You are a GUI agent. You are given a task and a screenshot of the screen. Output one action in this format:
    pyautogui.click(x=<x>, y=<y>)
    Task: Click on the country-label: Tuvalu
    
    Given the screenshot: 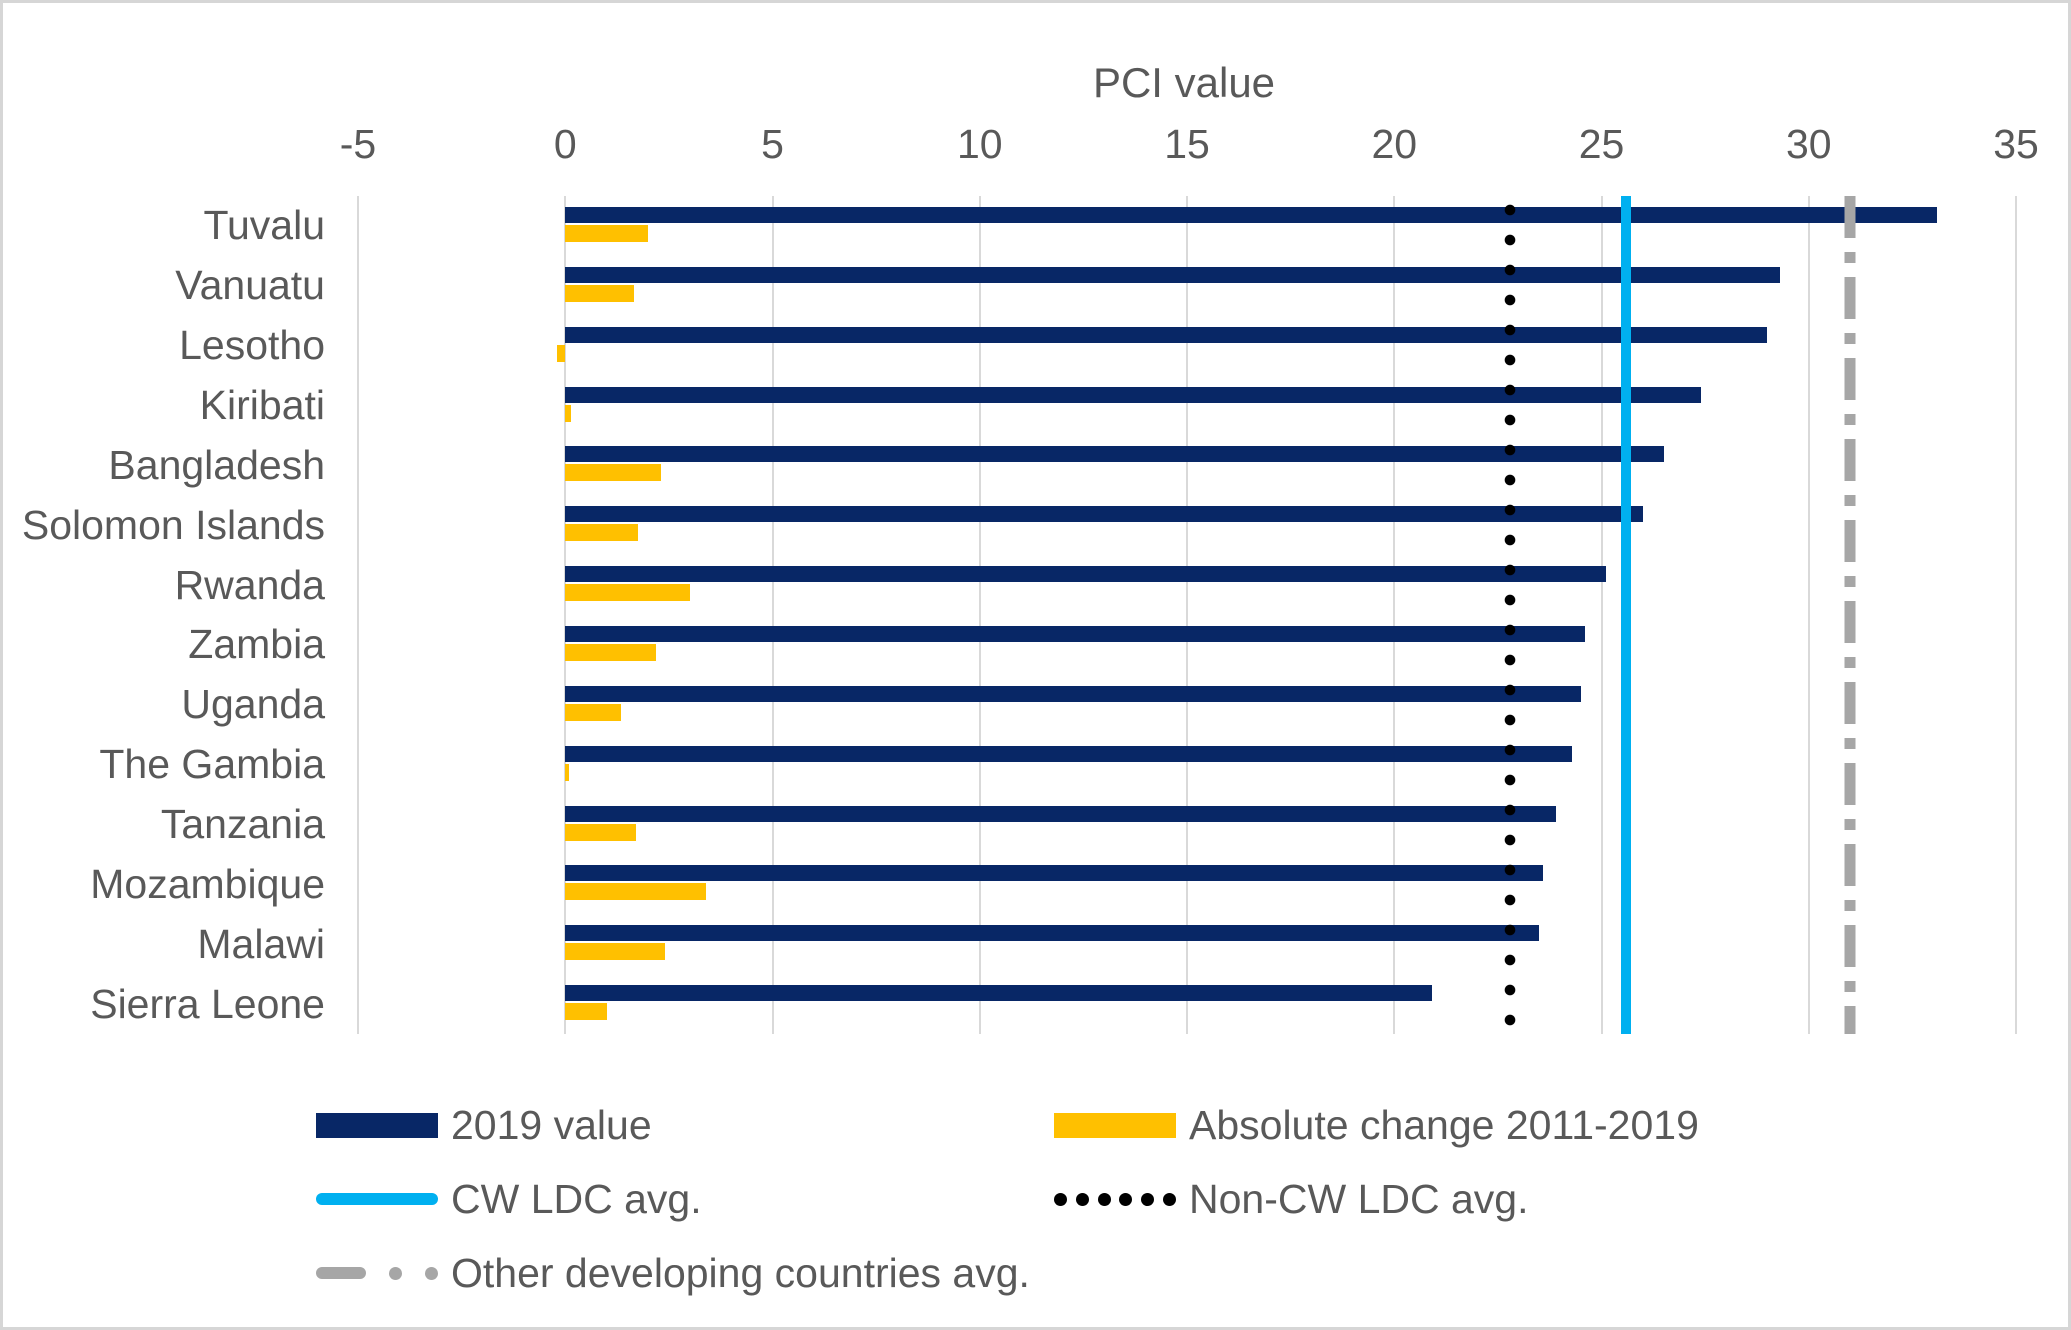 What is the action you would take?
    pyautogui.click(x=264, y=225)
    